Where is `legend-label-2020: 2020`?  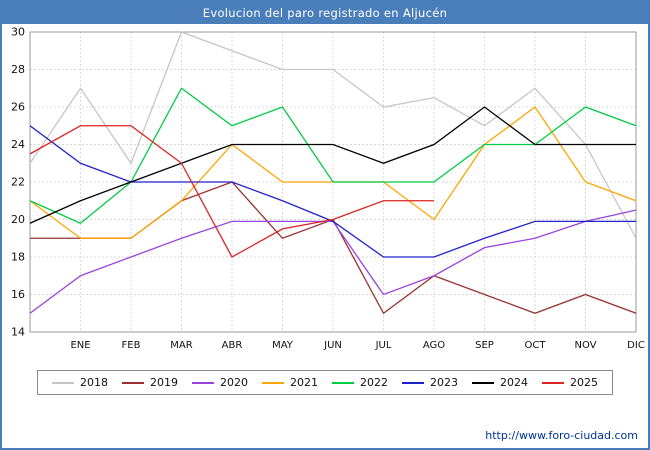
legend-label-2020: 2020 is located at coordinates (234, 382).